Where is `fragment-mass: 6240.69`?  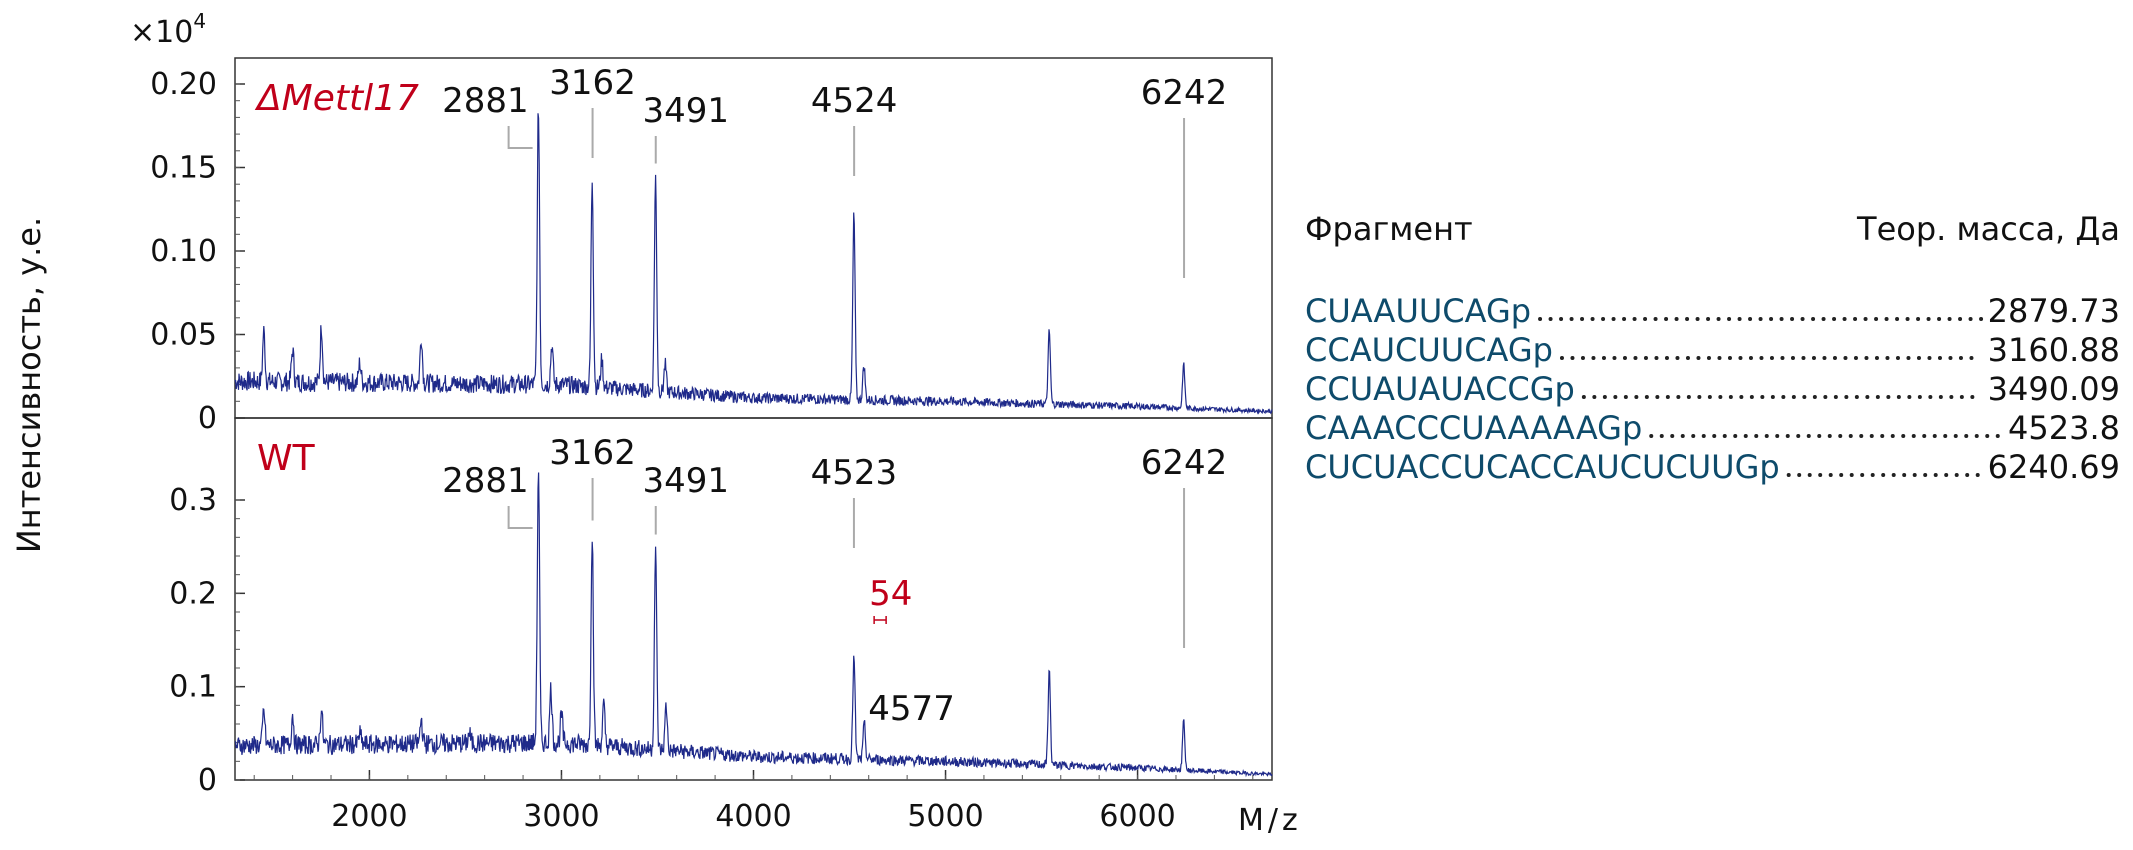
fragment-mass: 6240.69 is located at coordinates (2054, 467).